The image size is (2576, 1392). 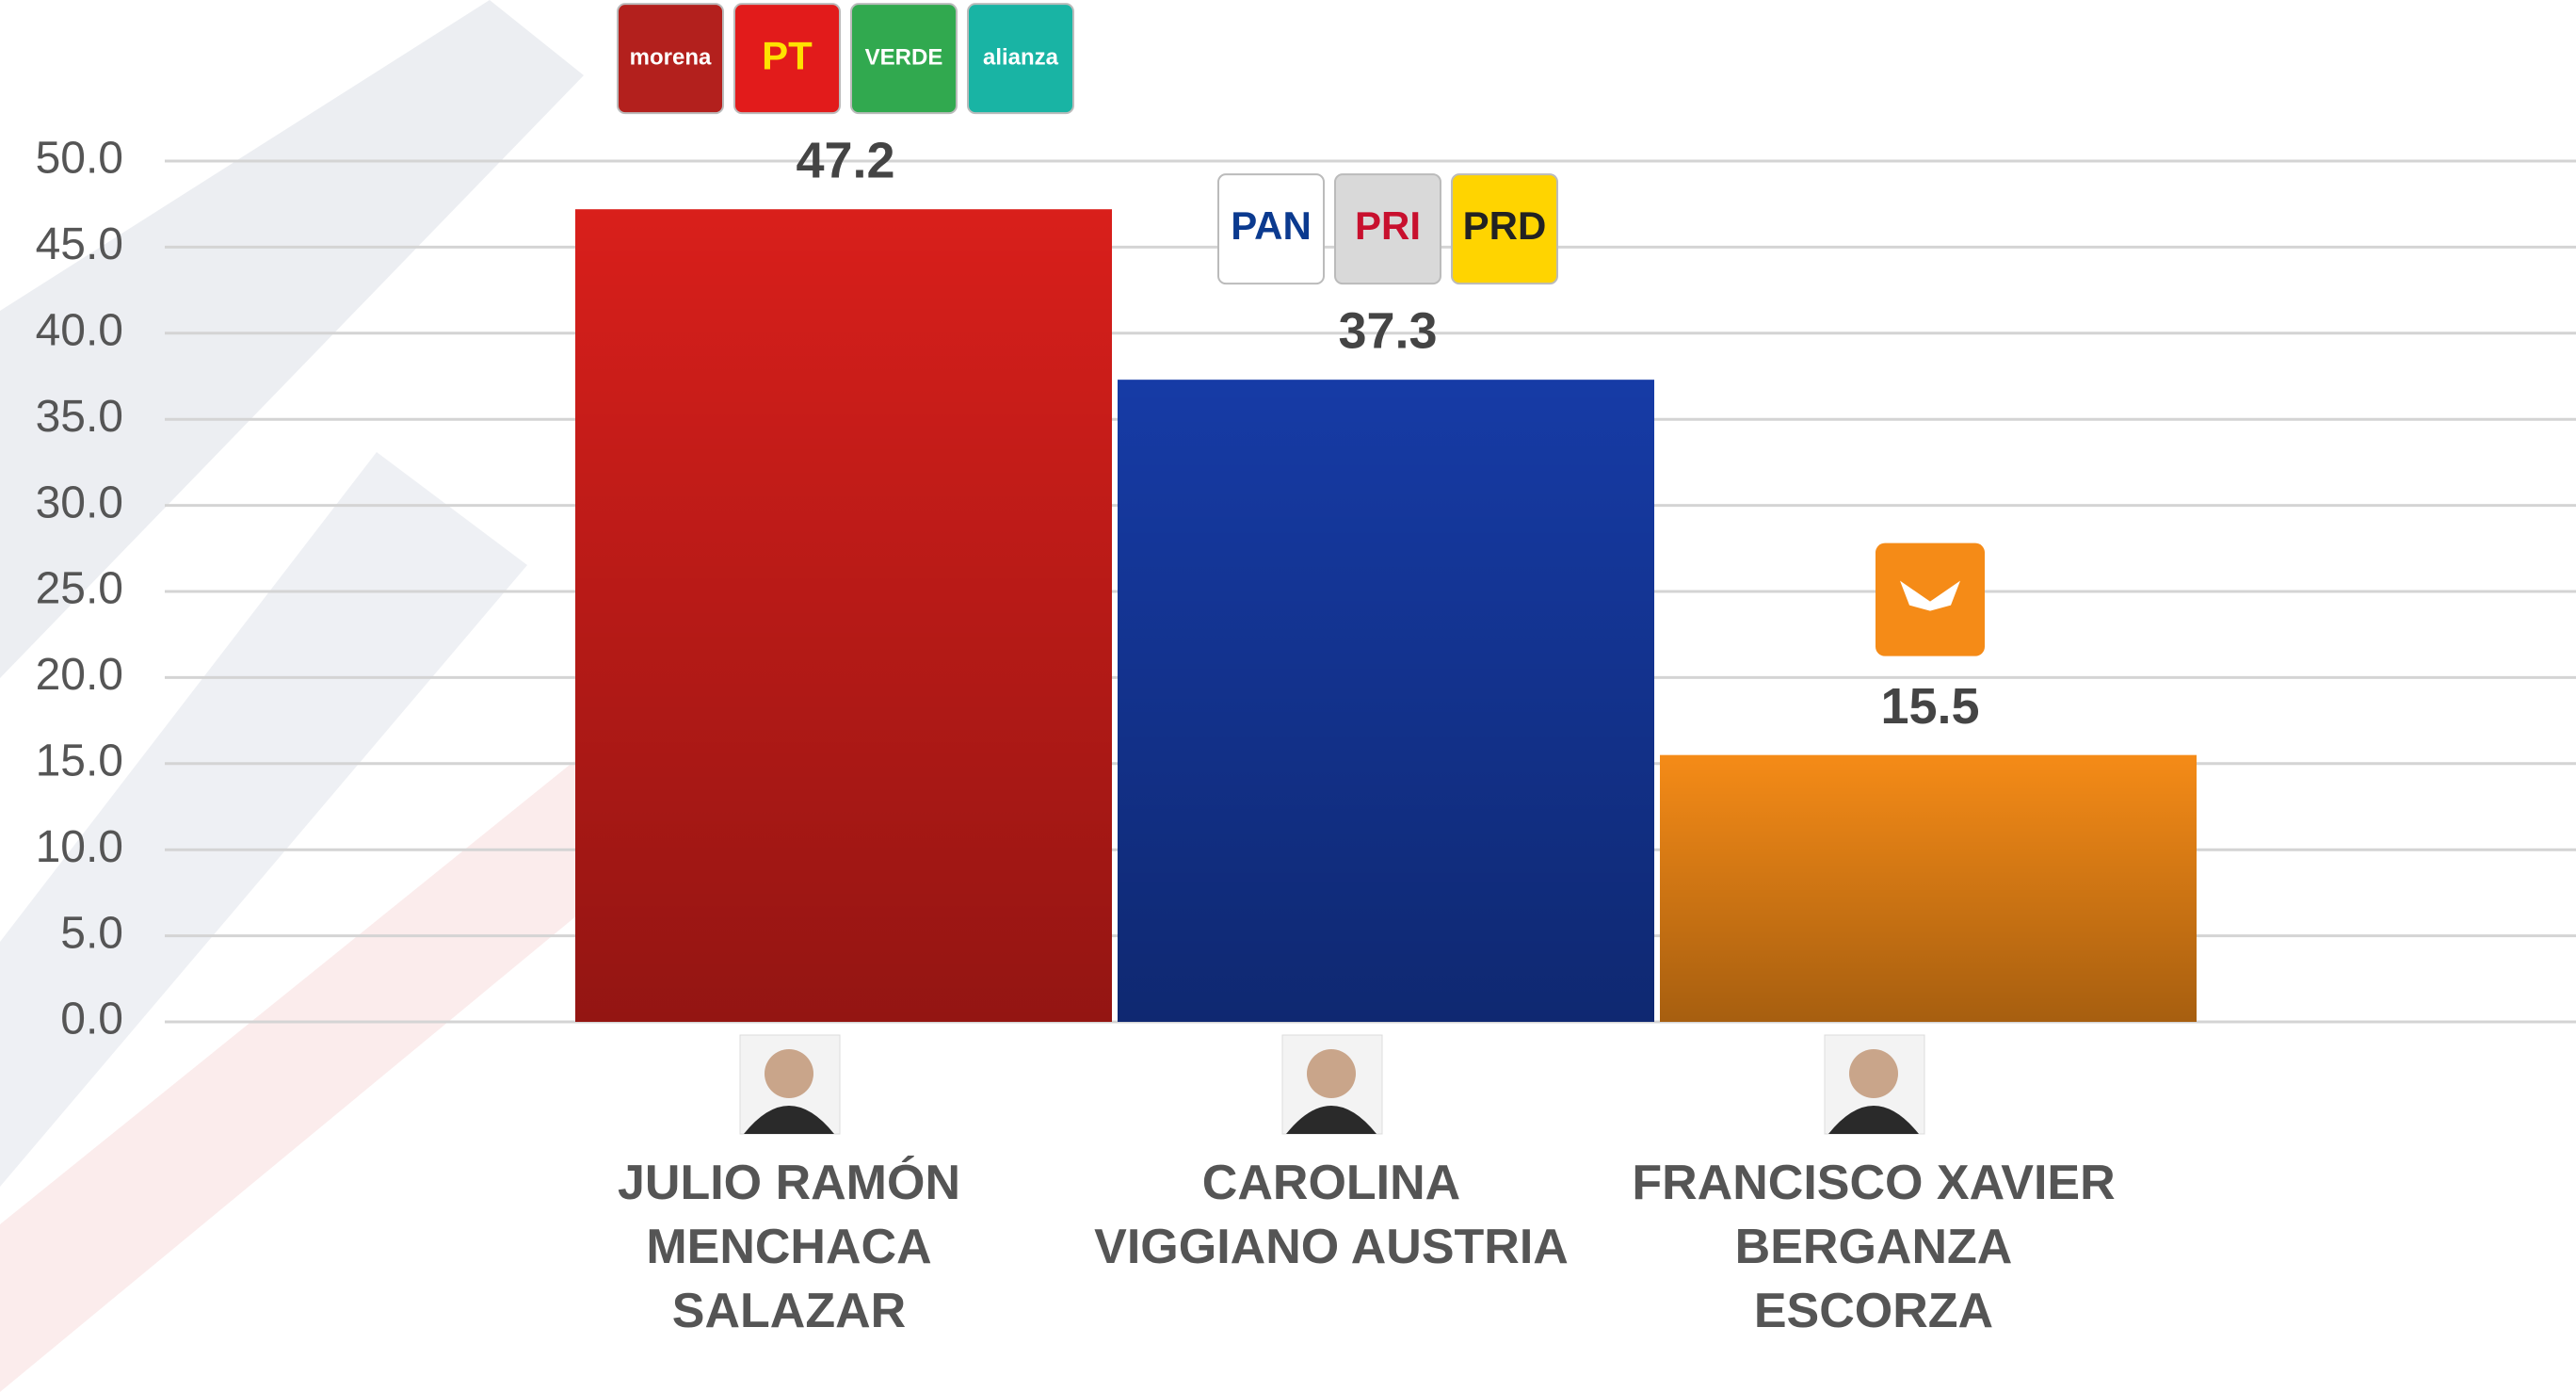 I want to click on party-logo: PAN, so click(x=1271, y=229).